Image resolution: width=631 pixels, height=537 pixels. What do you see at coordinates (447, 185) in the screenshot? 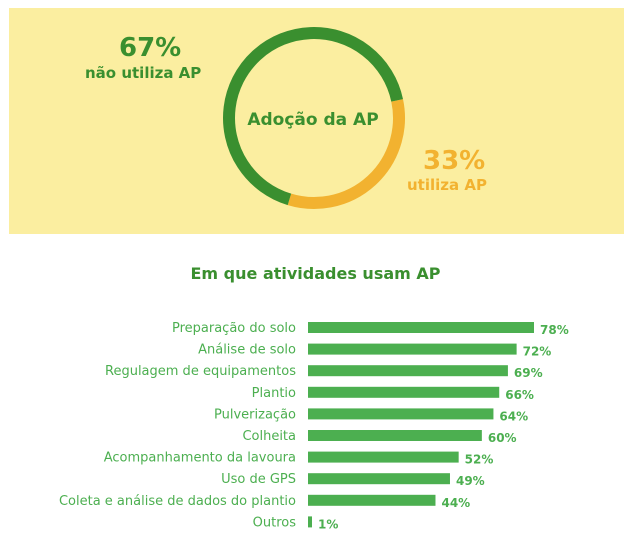
I see `slice-label-using-name: utiliza AP` at bounding box center [447, 185].